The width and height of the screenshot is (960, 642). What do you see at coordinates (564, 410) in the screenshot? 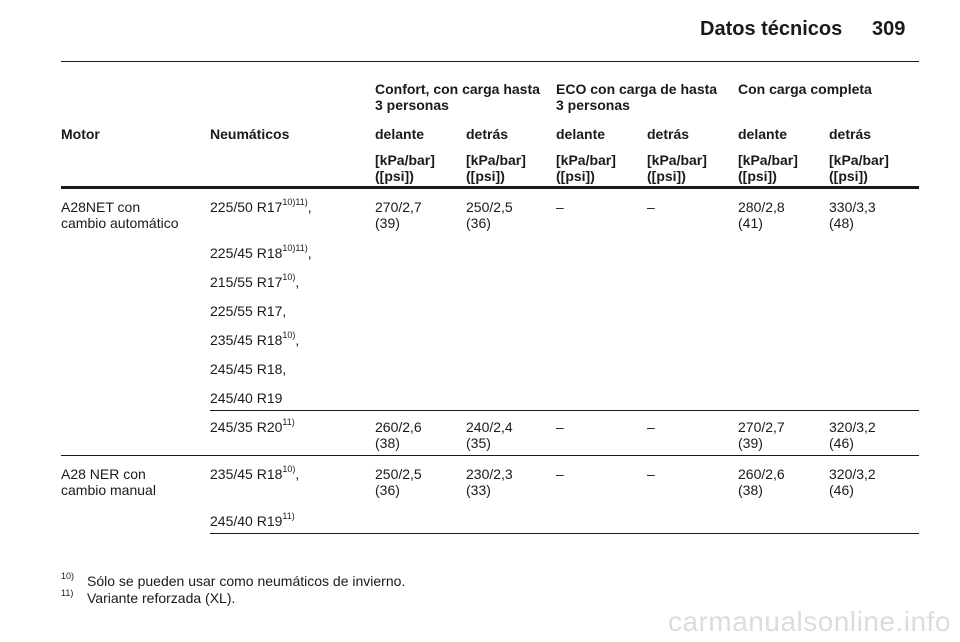
I see `row-divider` at bounding box center [564, 410].